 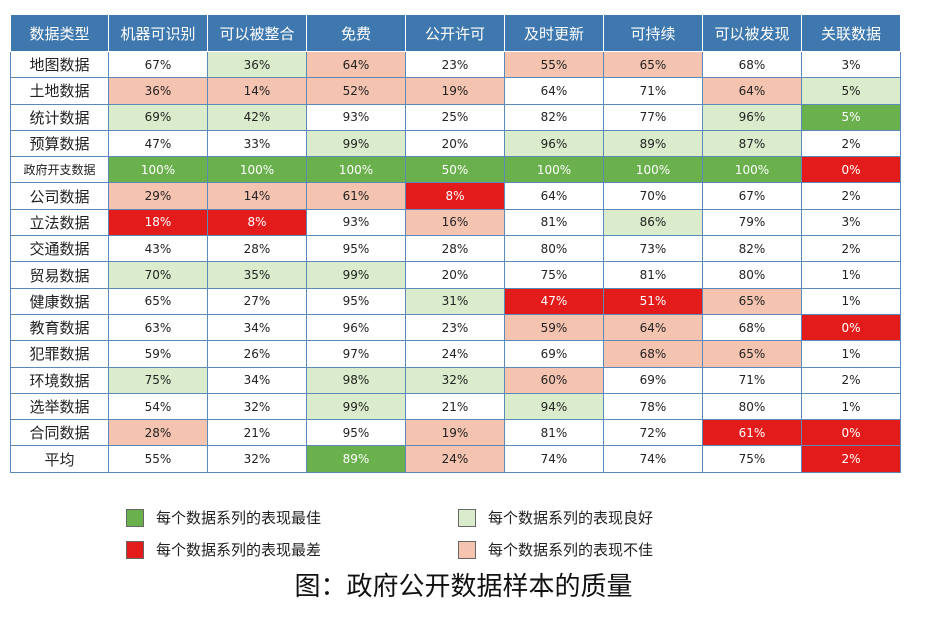 What do you see at coordinates (59, 249) in the screenshot?
I see `row-label: 交通数据` at bounding box center [59, 249].